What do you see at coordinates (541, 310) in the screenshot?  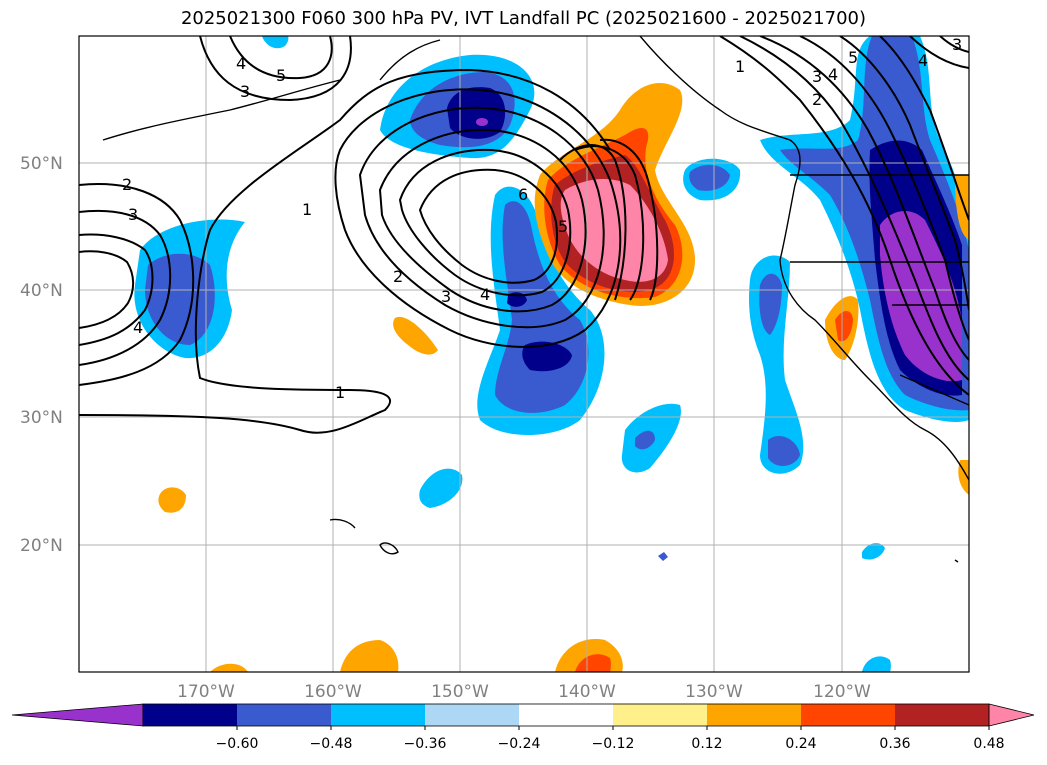 I see `pc-negative-region-central` at bounding box center [541, 310].